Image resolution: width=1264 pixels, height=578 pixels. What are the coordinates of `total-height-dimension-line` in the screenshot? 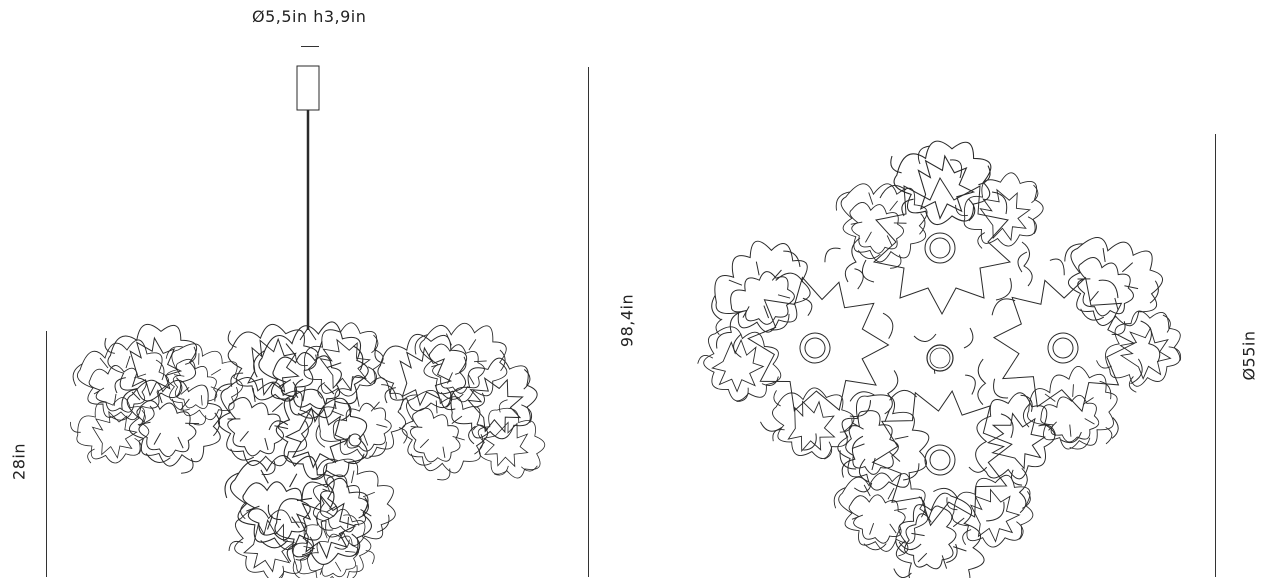 It's located at (588, 322).